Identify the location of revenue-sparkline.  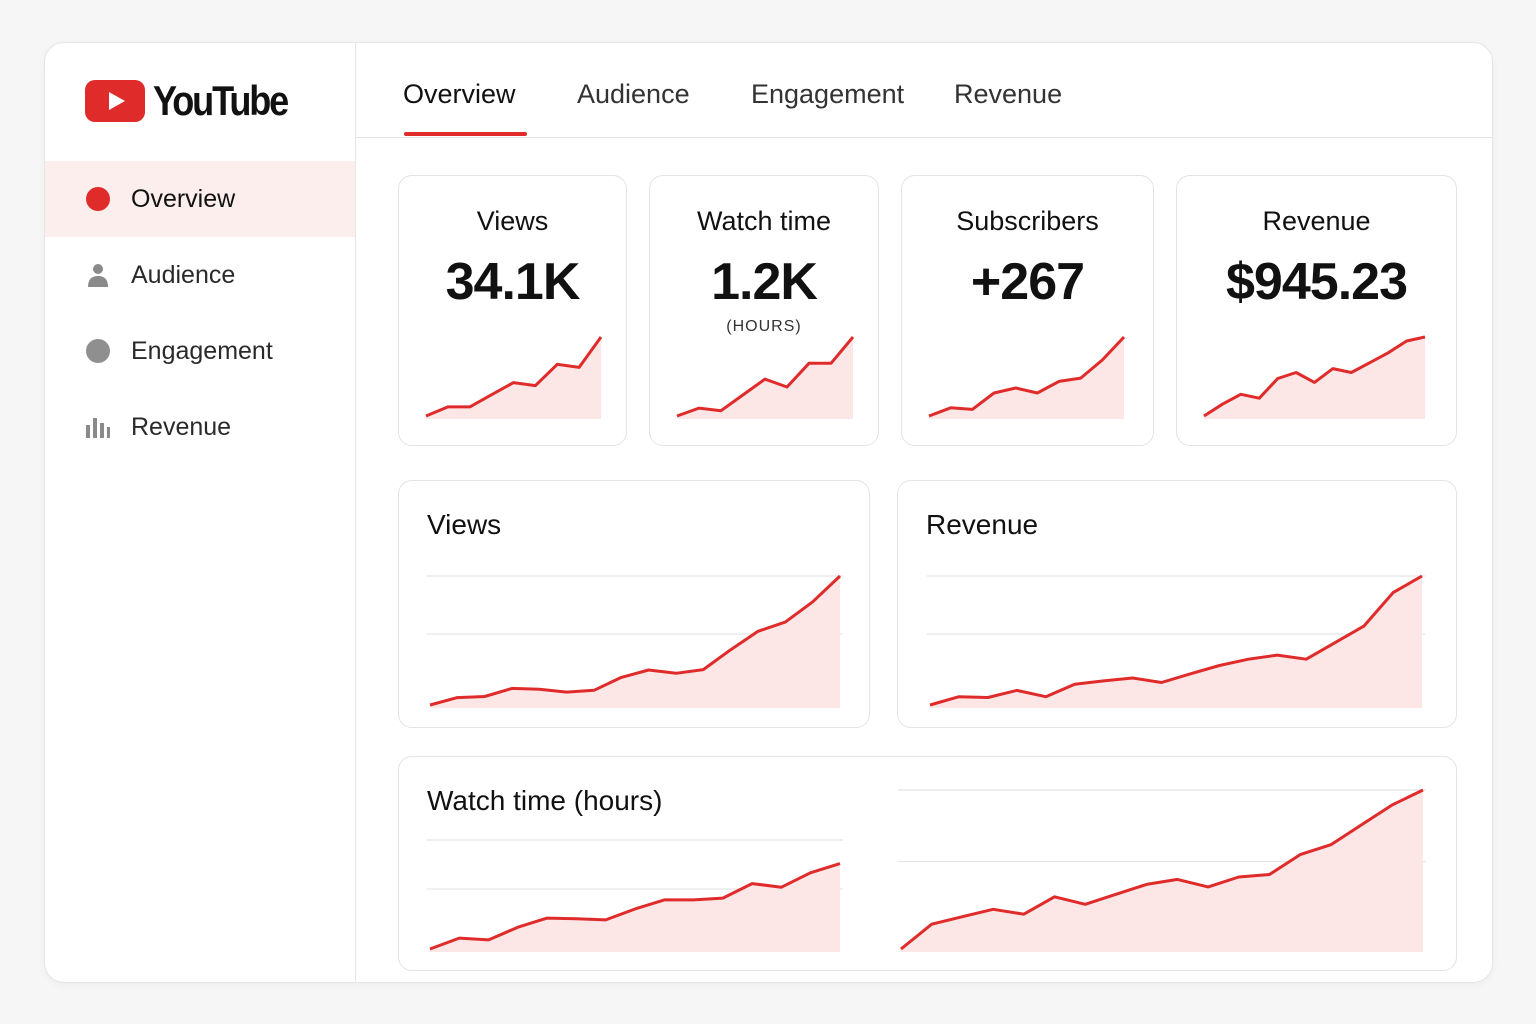
(1314, 377).